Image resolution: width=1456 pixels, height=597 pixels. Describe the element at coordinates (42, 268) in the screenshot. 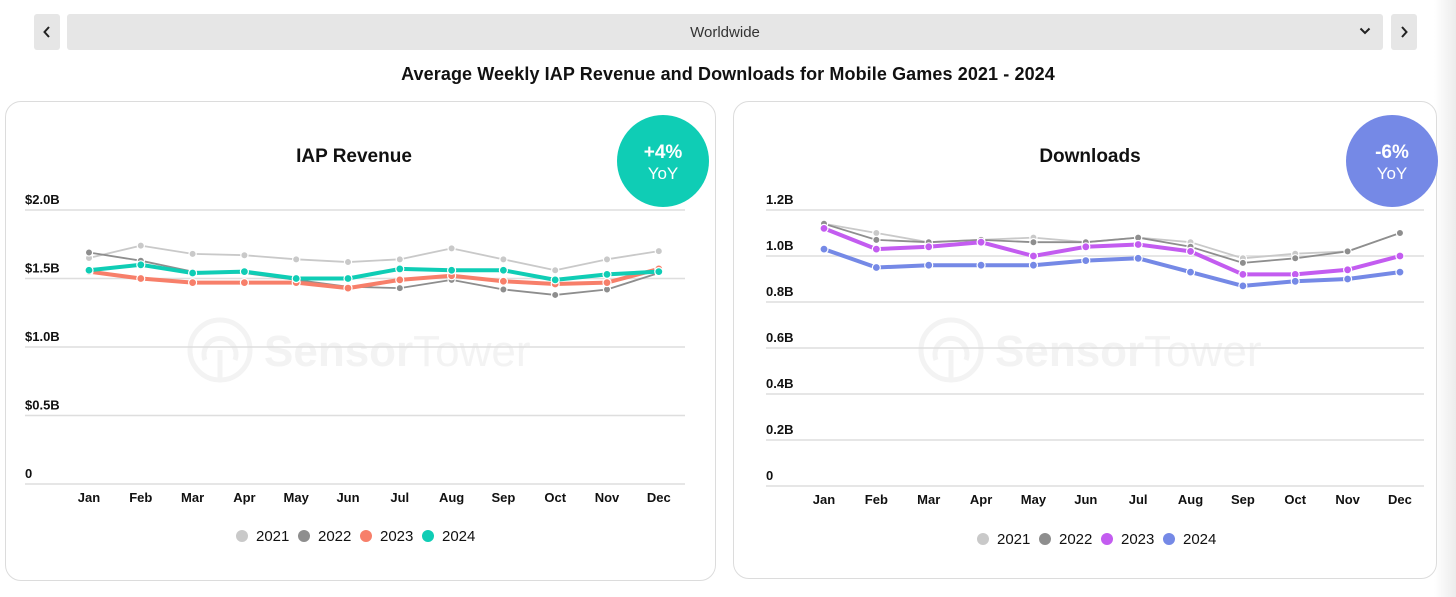

I see `y-tick-label: $1.5B` at that location.